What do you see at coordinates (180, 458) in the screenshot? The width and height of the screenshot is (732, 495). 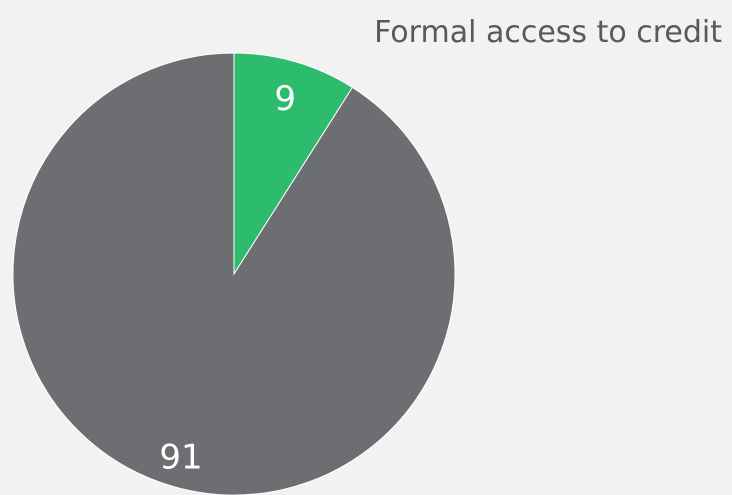 I see `pie-slice-label-91: 91` at bounding box center [180, 458].